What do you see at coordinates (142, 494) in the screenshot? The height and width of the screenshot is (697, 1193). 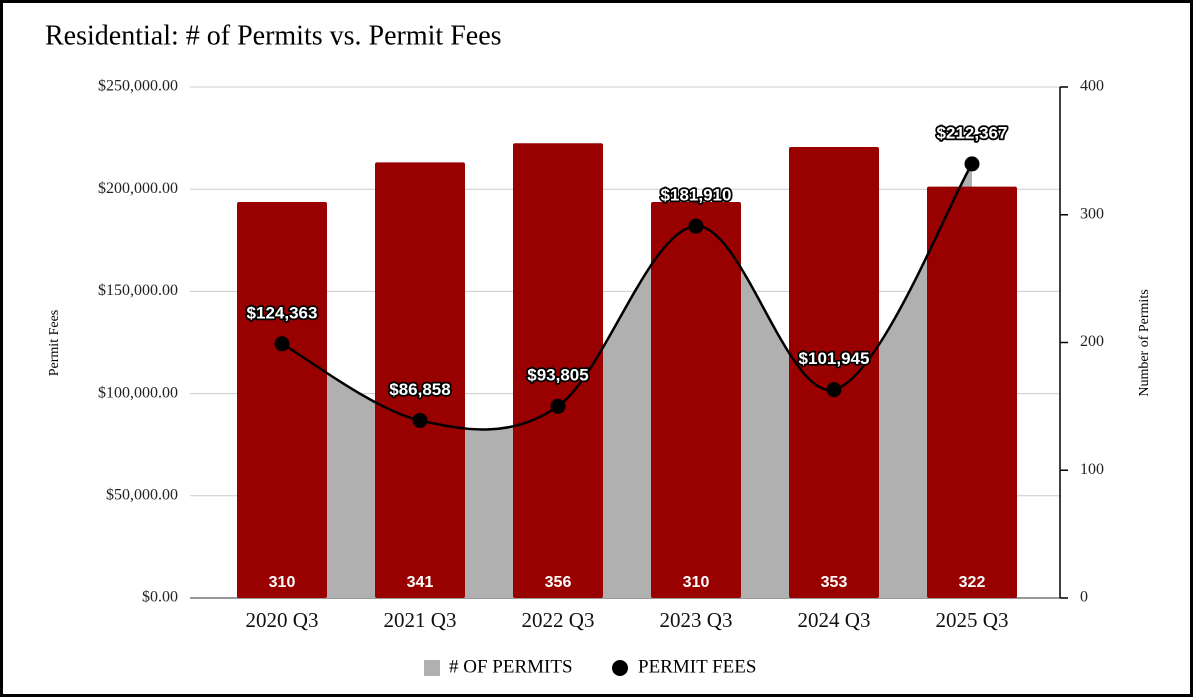 I see `y-tick-label: $50,000.00` at bounding box center [142, 494].